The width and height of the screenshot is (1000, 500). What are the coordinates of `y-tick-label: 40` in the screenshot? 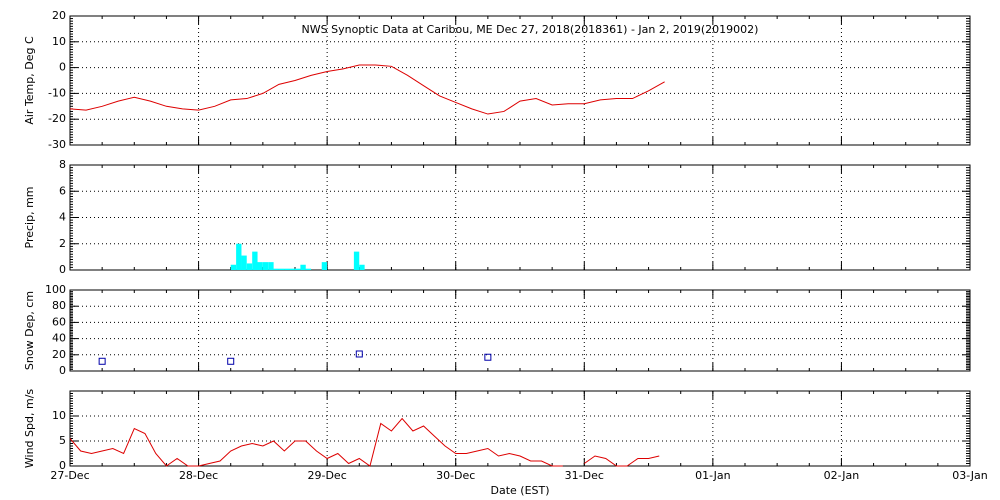 It's located at (59, 338).